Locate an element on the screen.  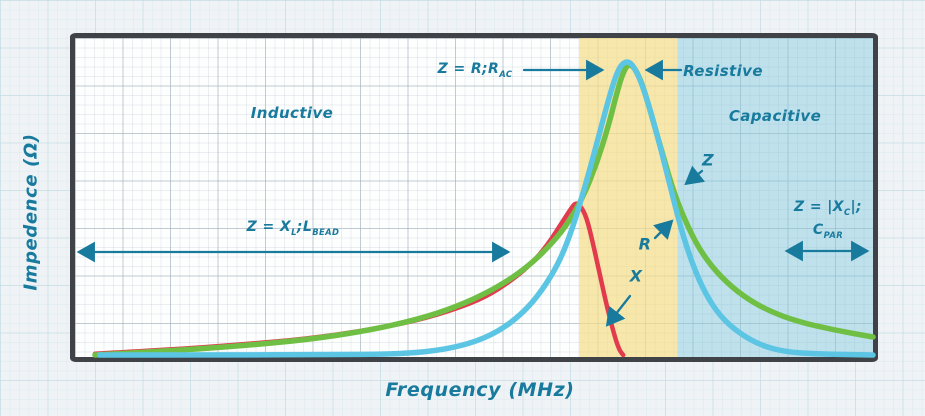
xl-formula-sub2: BEAD is located at coordinates (326, 231).